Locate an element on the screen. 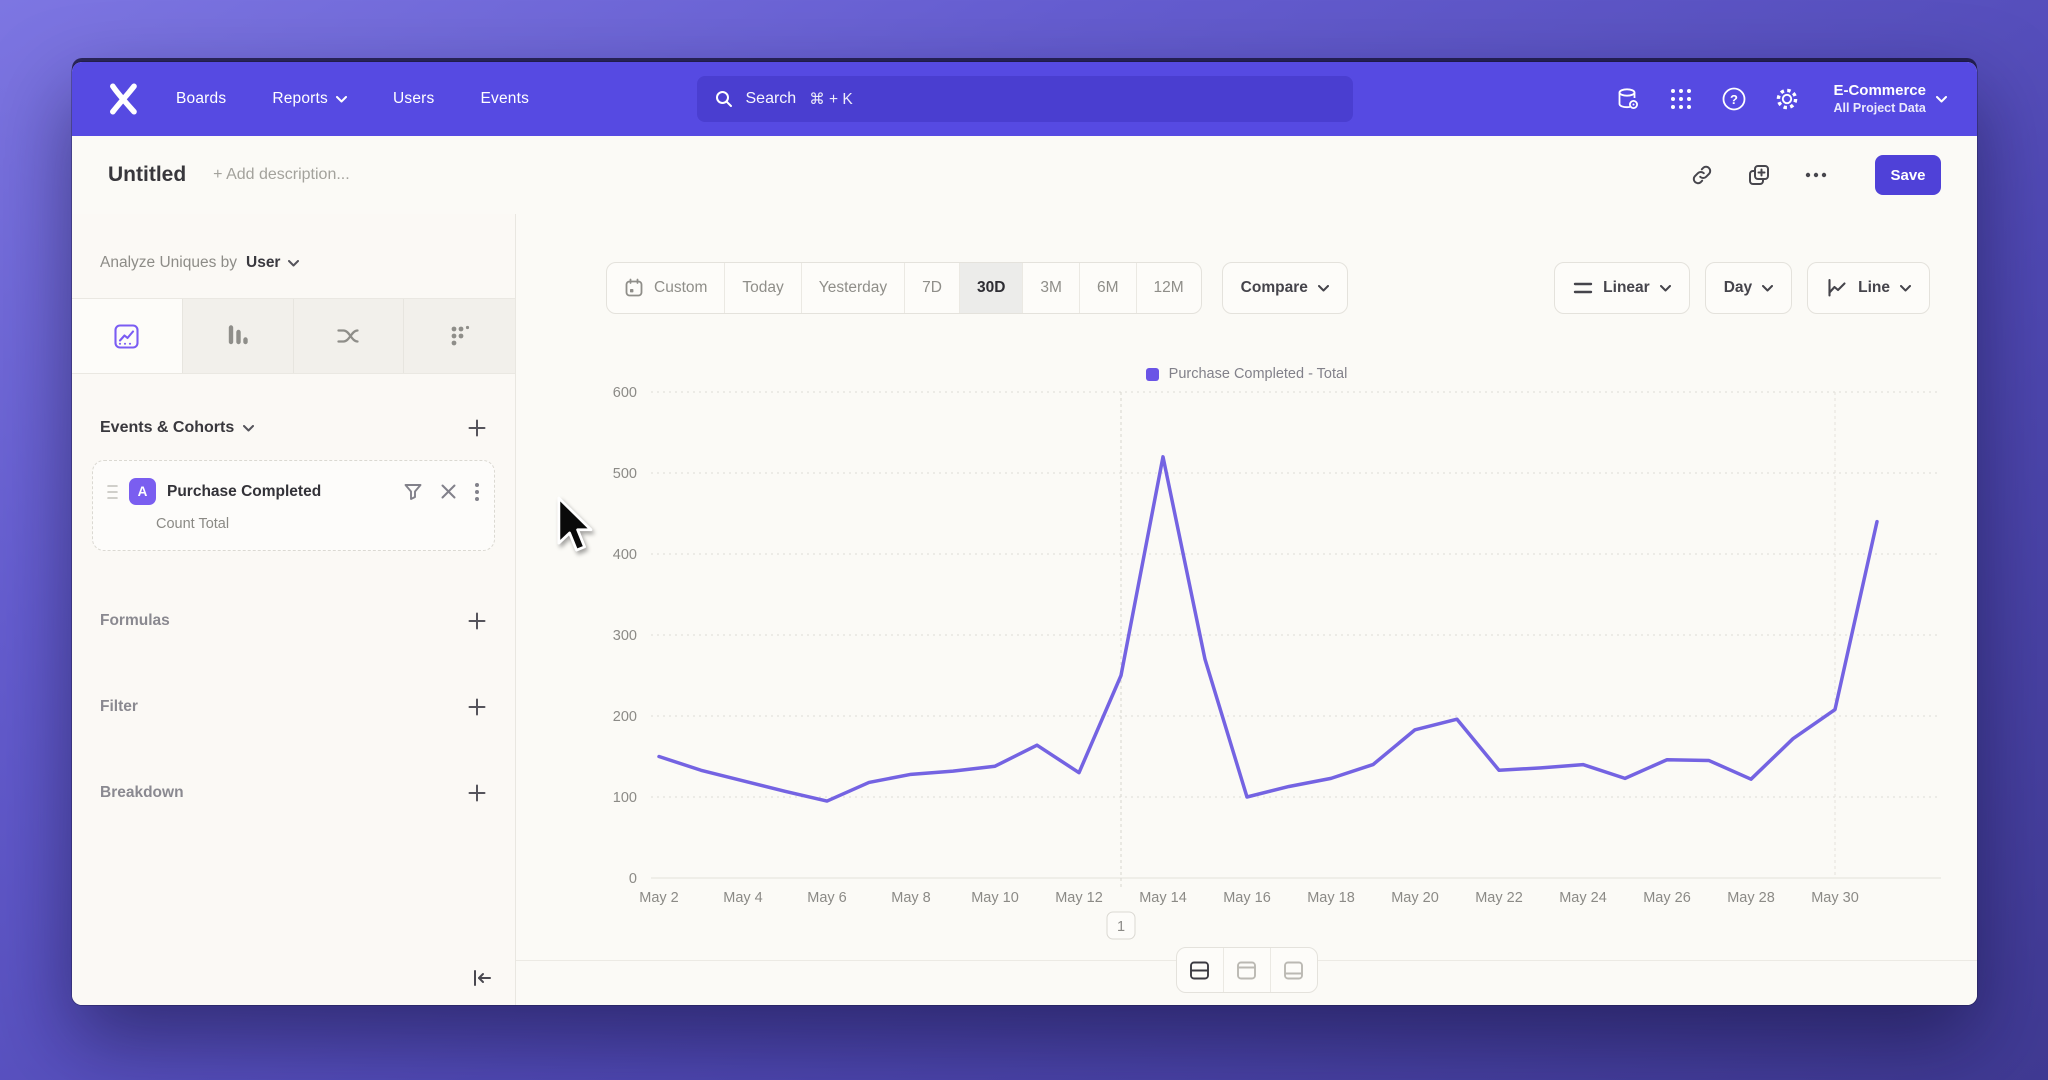 The height and width of the screenshot is (1080, 2048). range-custom: Custom is located at coordinates (665, 288).